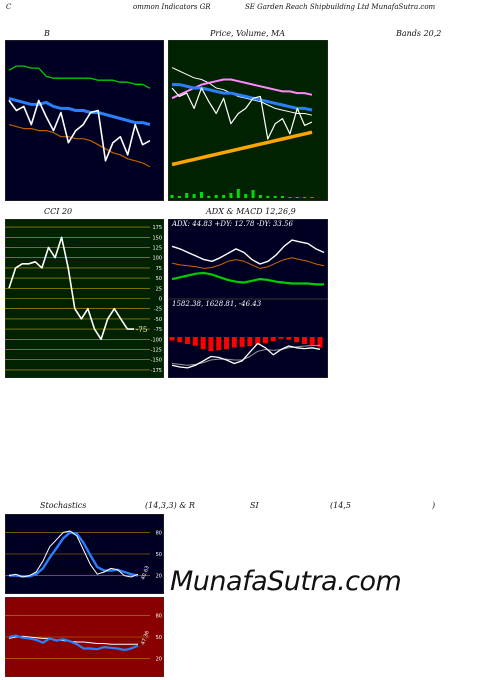  What do you see at coordinates (159, 577) in the screenshot?
I see `stoch-tick-label: 20` at bounding box center [159, 577].